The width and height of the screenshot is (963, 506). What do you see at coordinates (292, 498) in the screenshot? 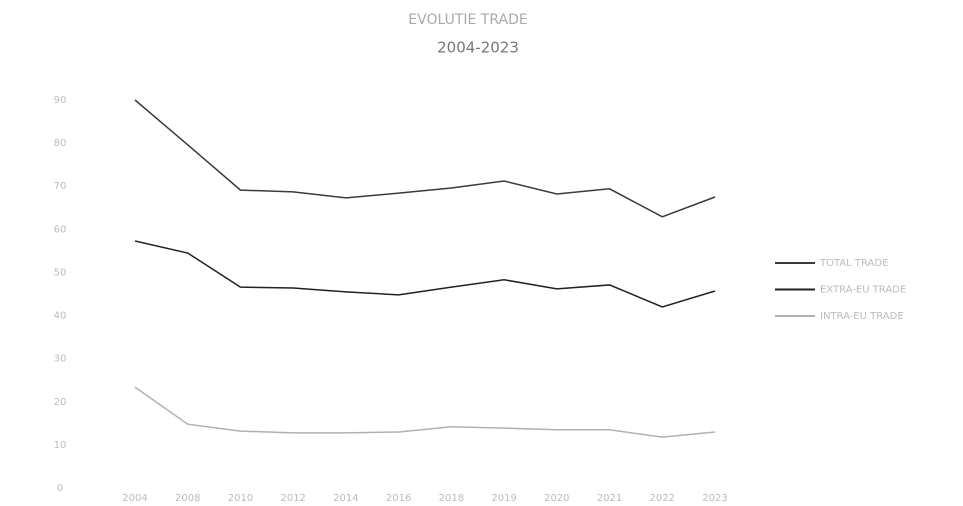
I see `x-tick-label: 2012` at bounding box center [292, 498].